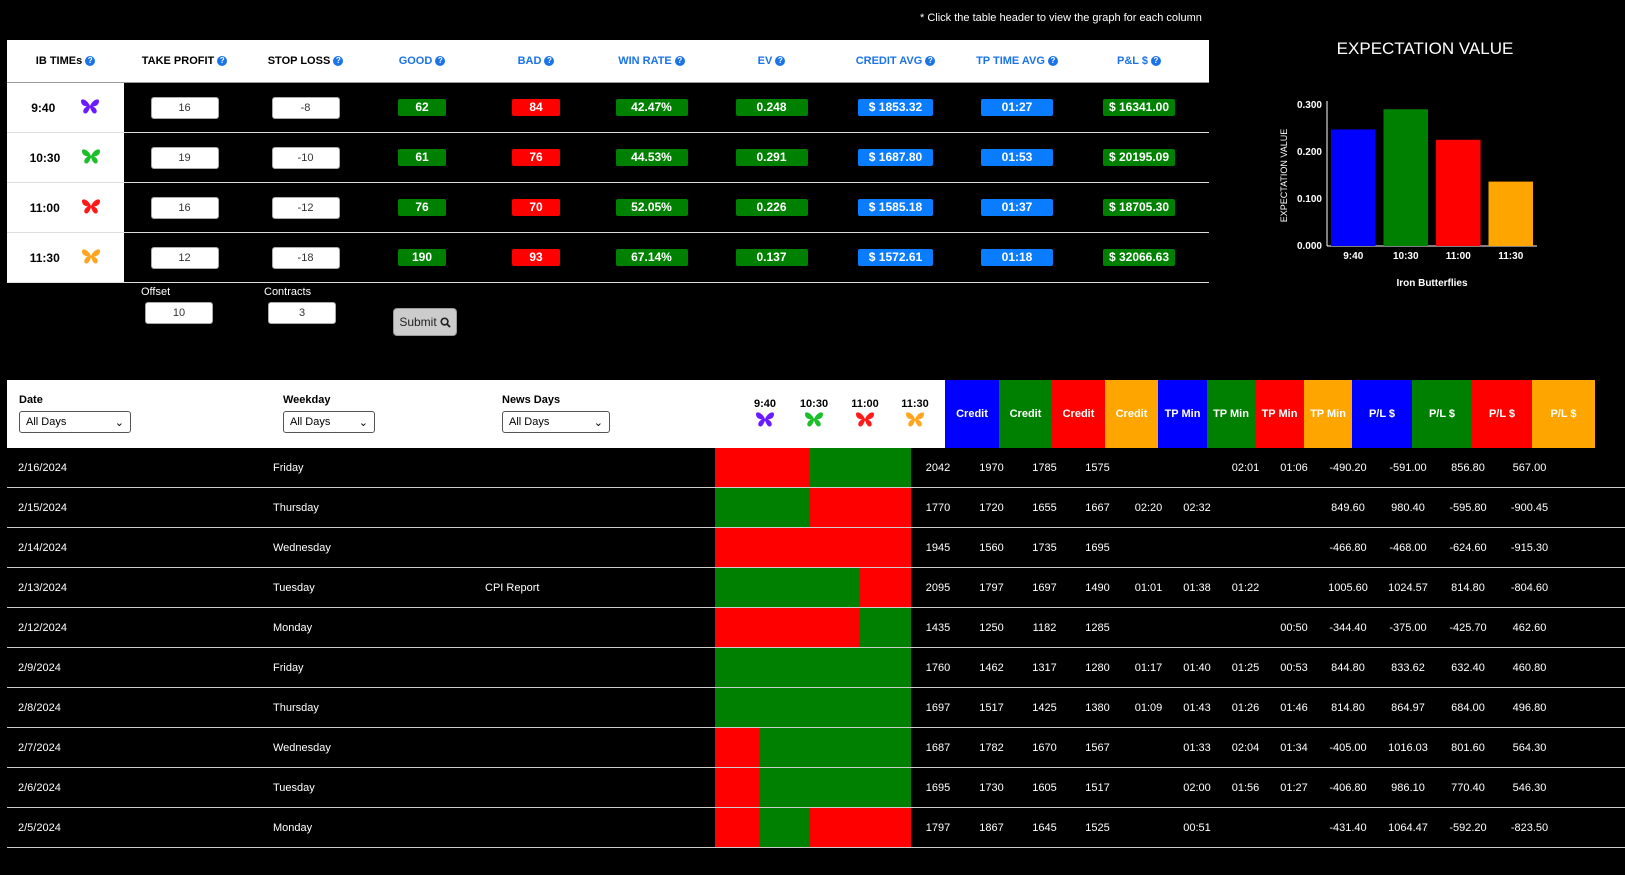  Describe the element at coordinates (765, 61) in the screenshot. I see `summary-header-label: EV` at that location.